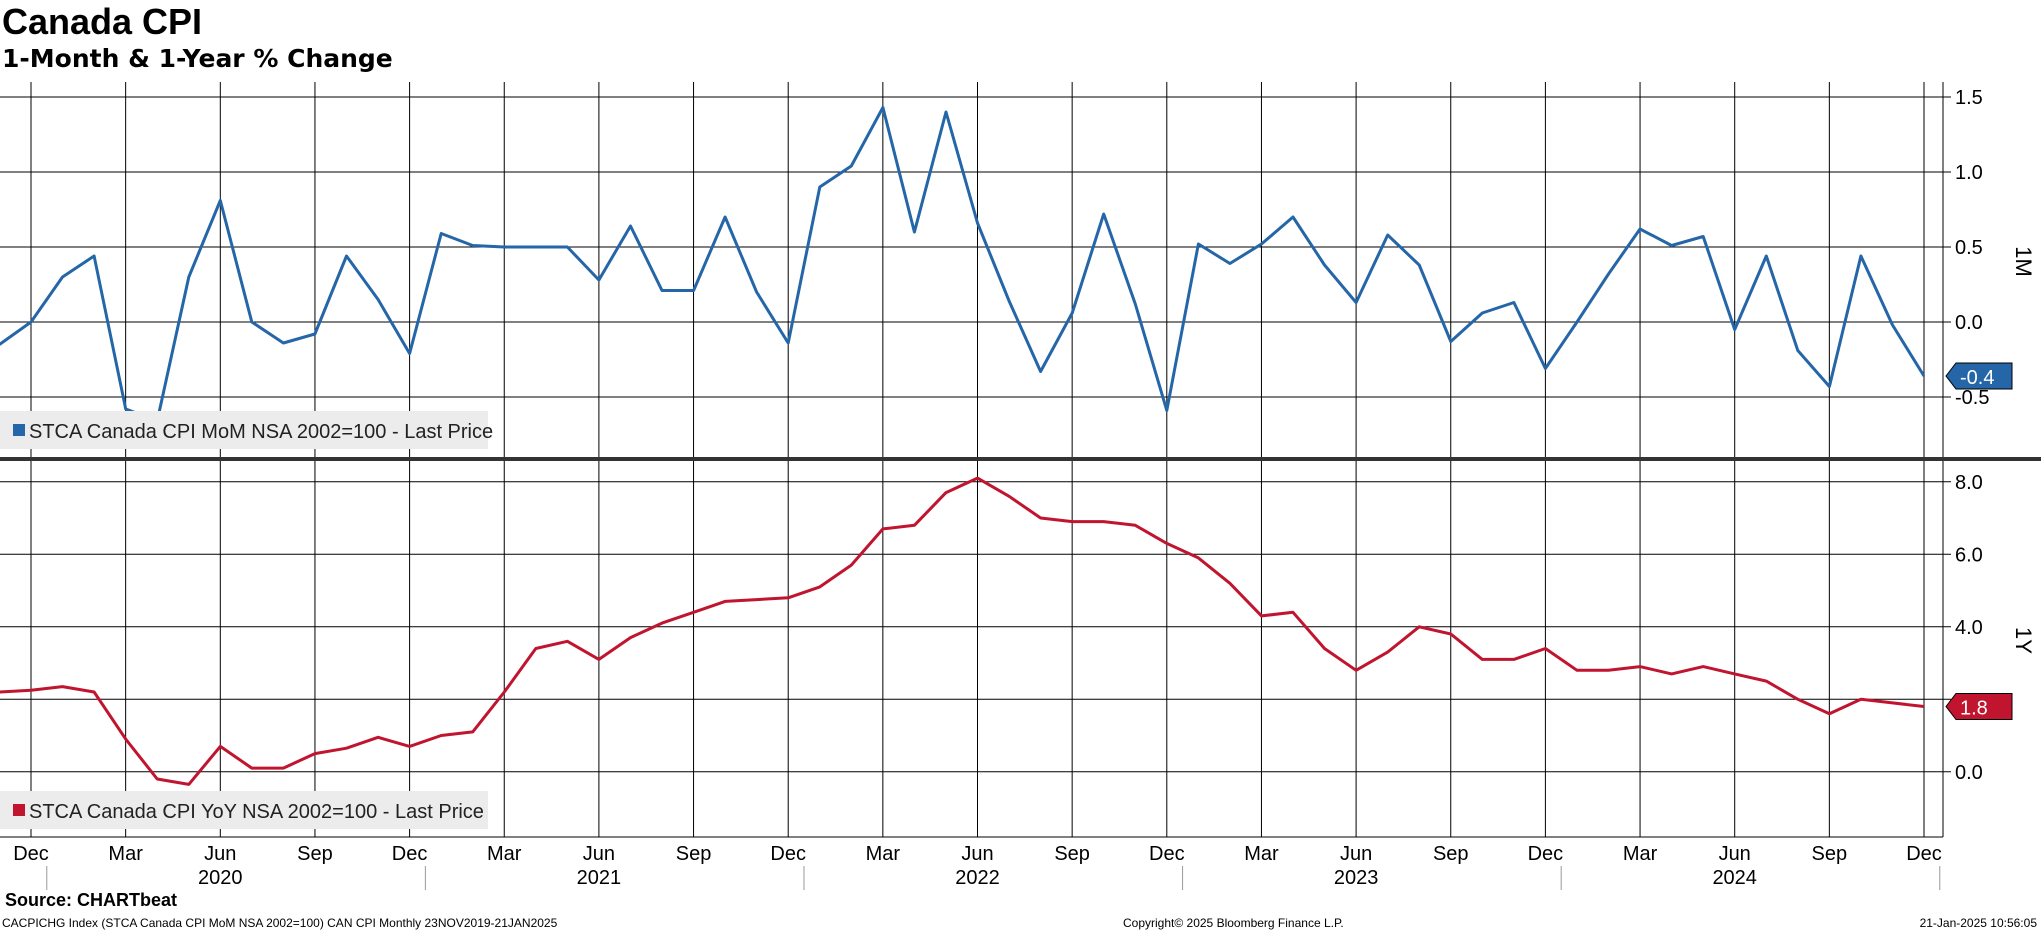 The height and width of the screenshot is (932, 2041). I want to click on x-year-label: 2022, so click(977, 878).